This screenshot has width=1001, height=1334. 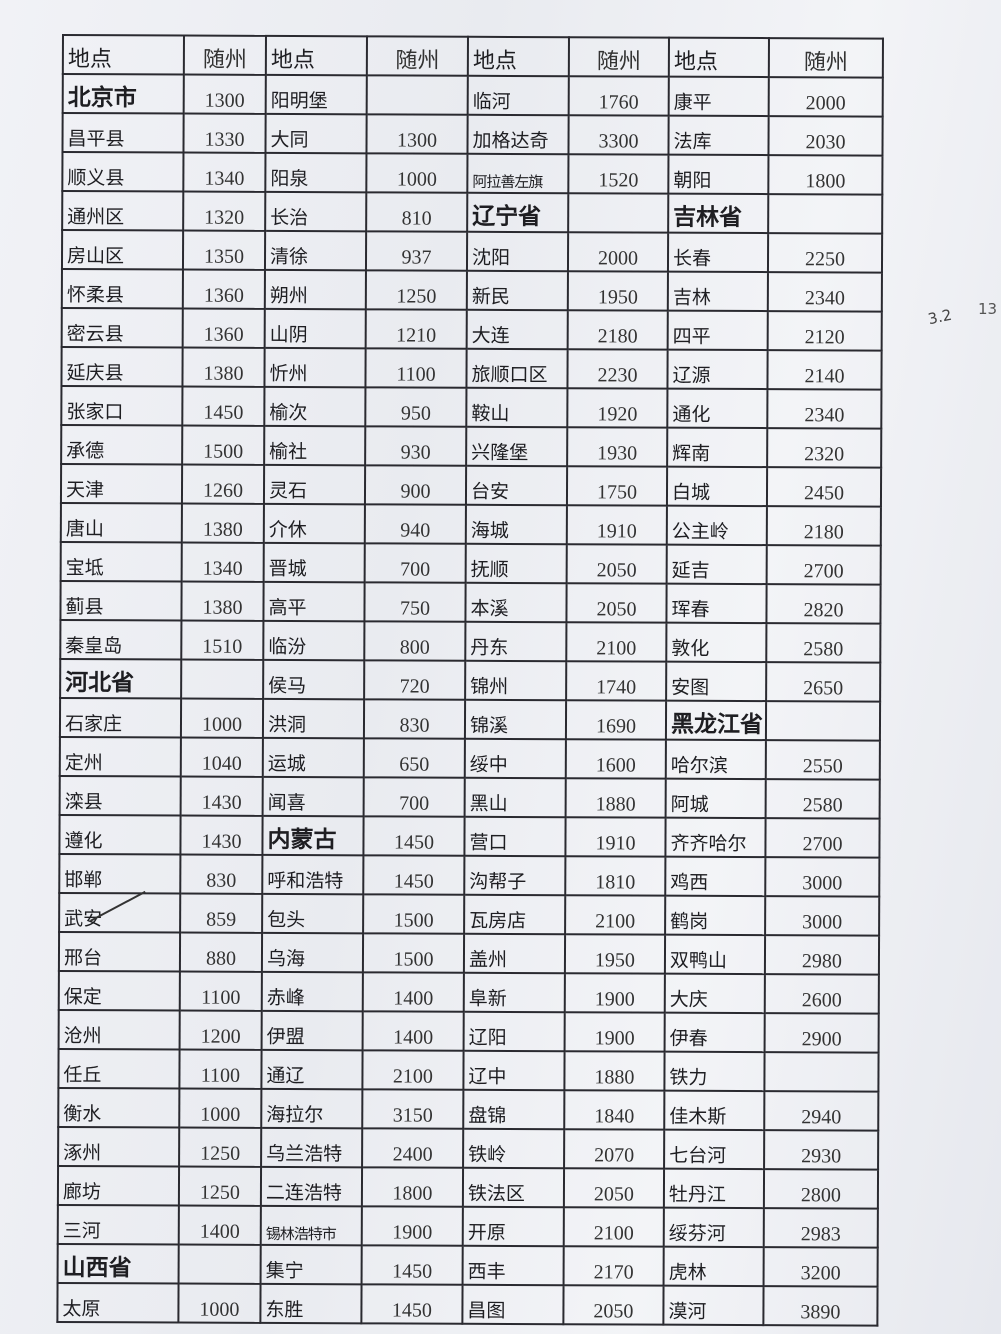 What do you see at coordinates (315, 250) in the screenshot?
I see `location-cell: 清徐` at bounding box center [315, 250].